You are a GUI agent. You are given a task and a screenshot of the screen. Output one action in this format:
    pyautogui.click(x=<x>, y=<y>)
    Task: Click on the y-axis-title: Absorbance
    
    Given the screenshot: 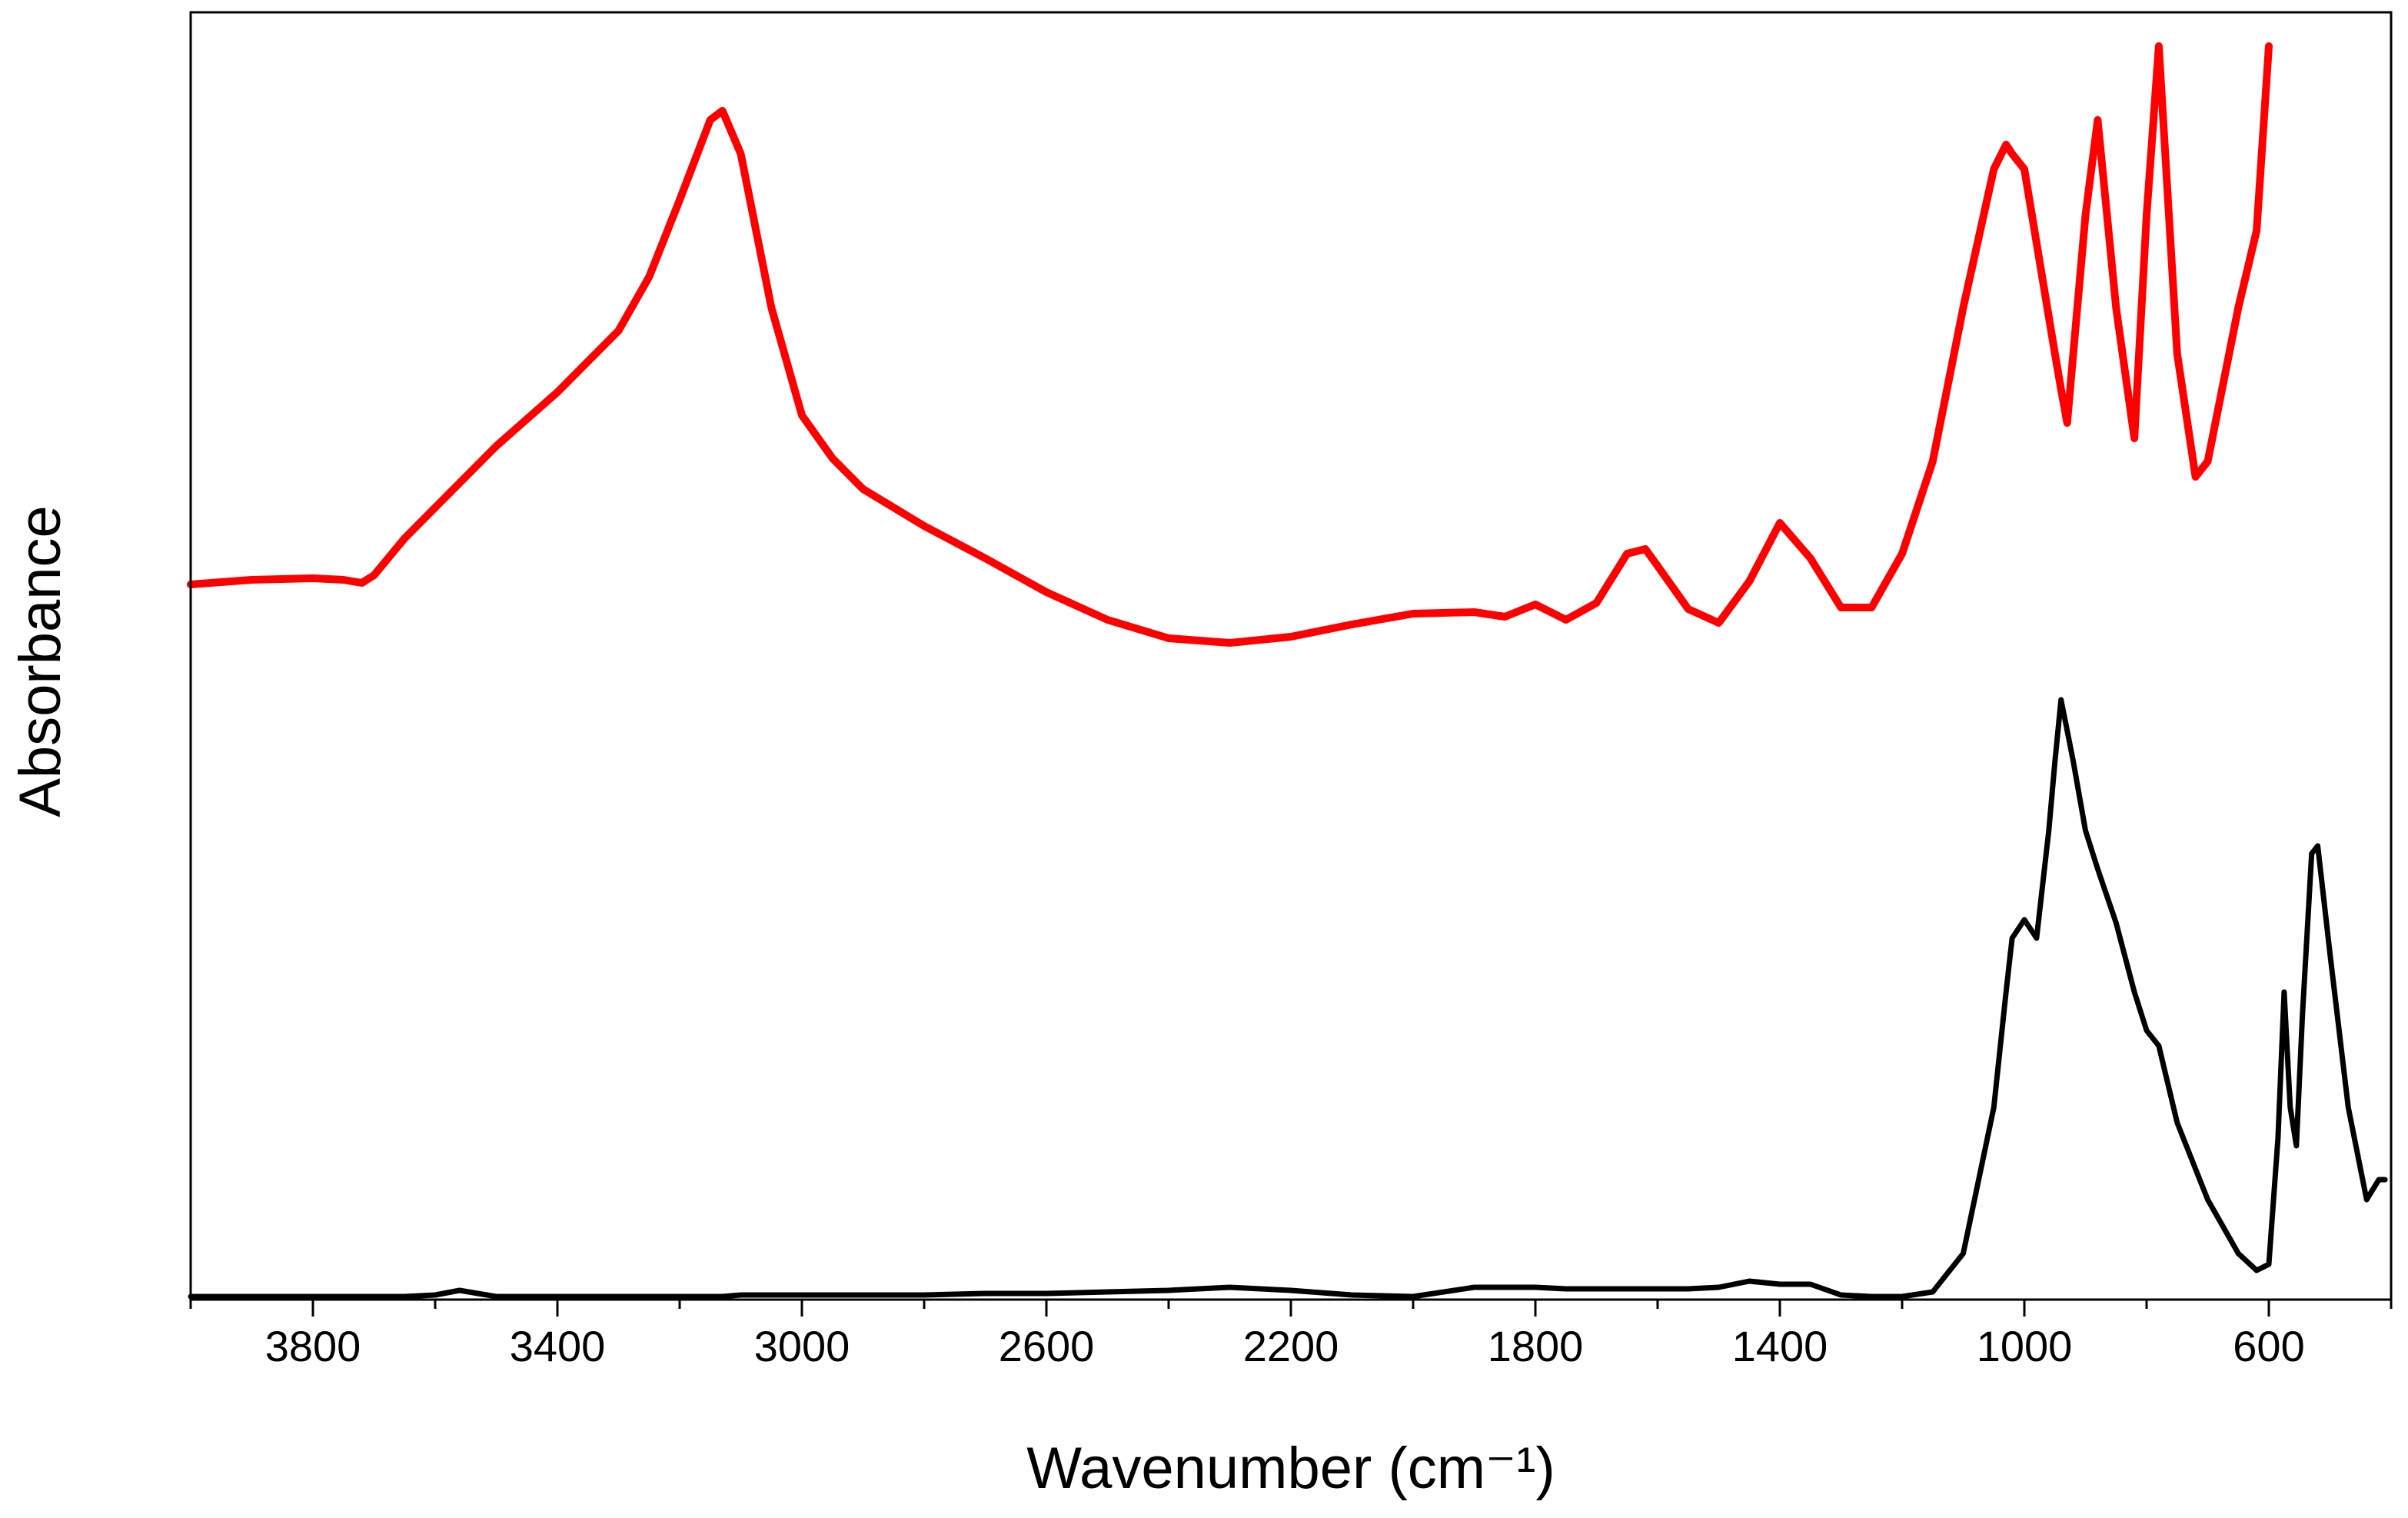 What is the action you would take?
    pyautogui.click(x=40, y=661)
    